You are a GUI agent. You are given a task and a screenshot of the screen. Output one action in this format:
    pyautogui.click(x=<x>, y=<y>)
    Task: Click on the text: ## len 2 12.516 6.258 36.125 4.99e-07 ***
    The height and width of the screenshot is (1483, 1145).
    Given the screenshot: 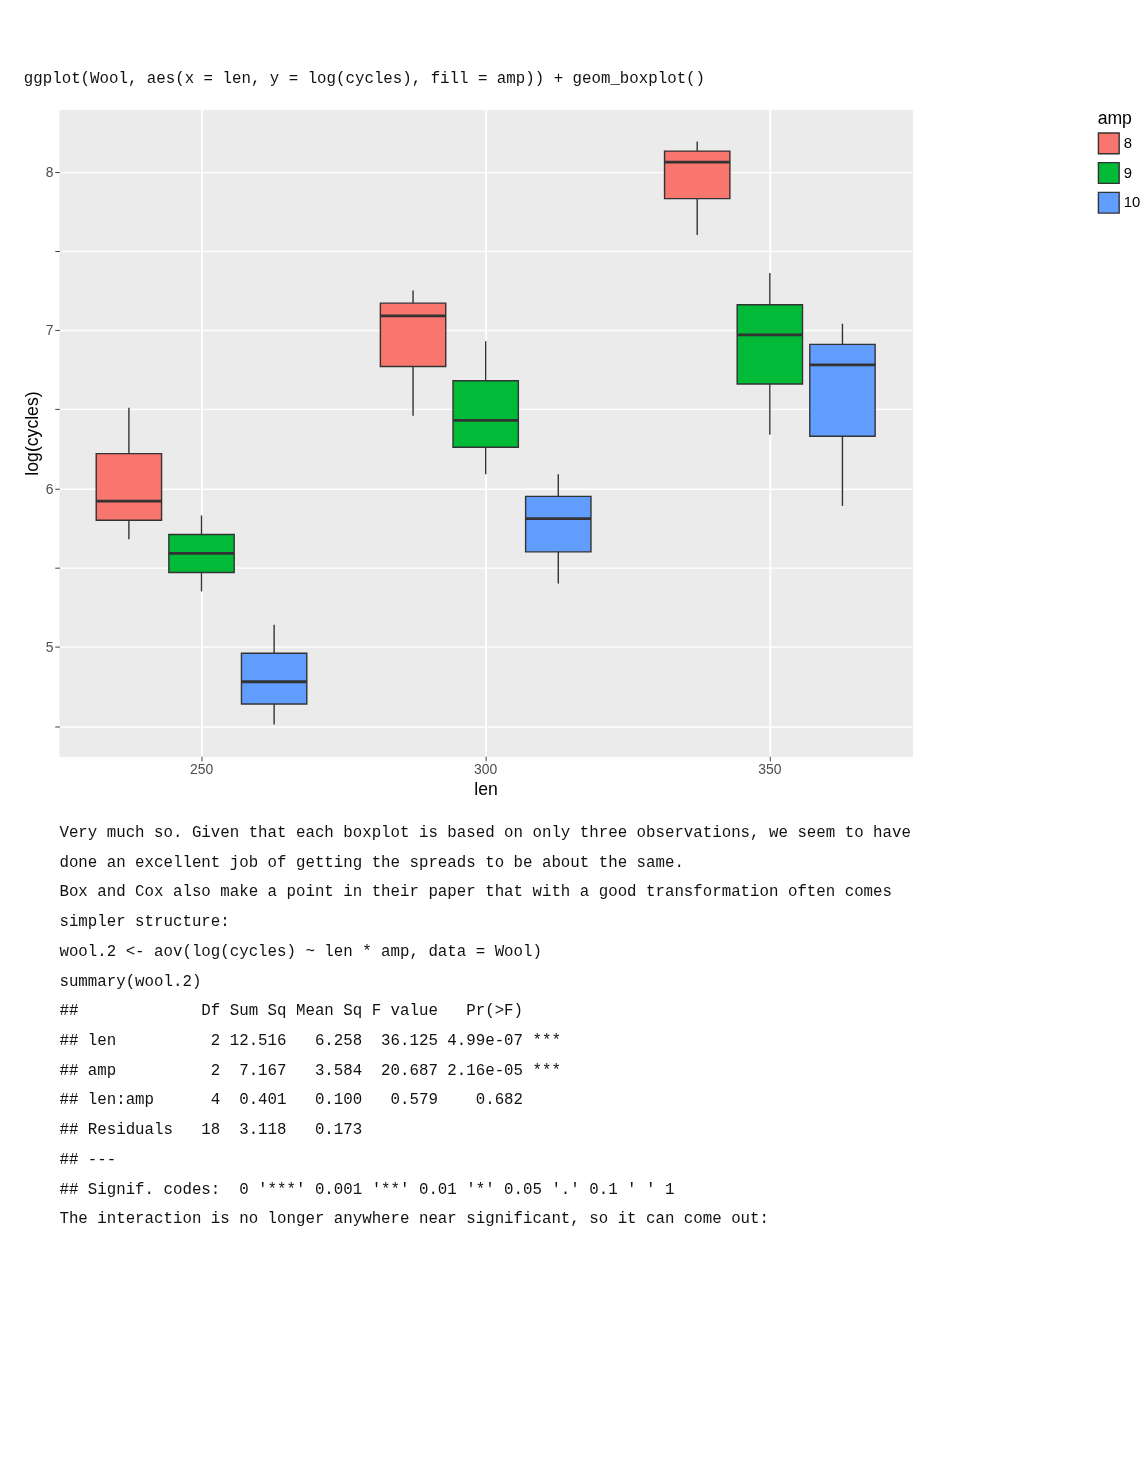 What is the action you would take?
    pyautogui.click(x=310, y=1041)
    